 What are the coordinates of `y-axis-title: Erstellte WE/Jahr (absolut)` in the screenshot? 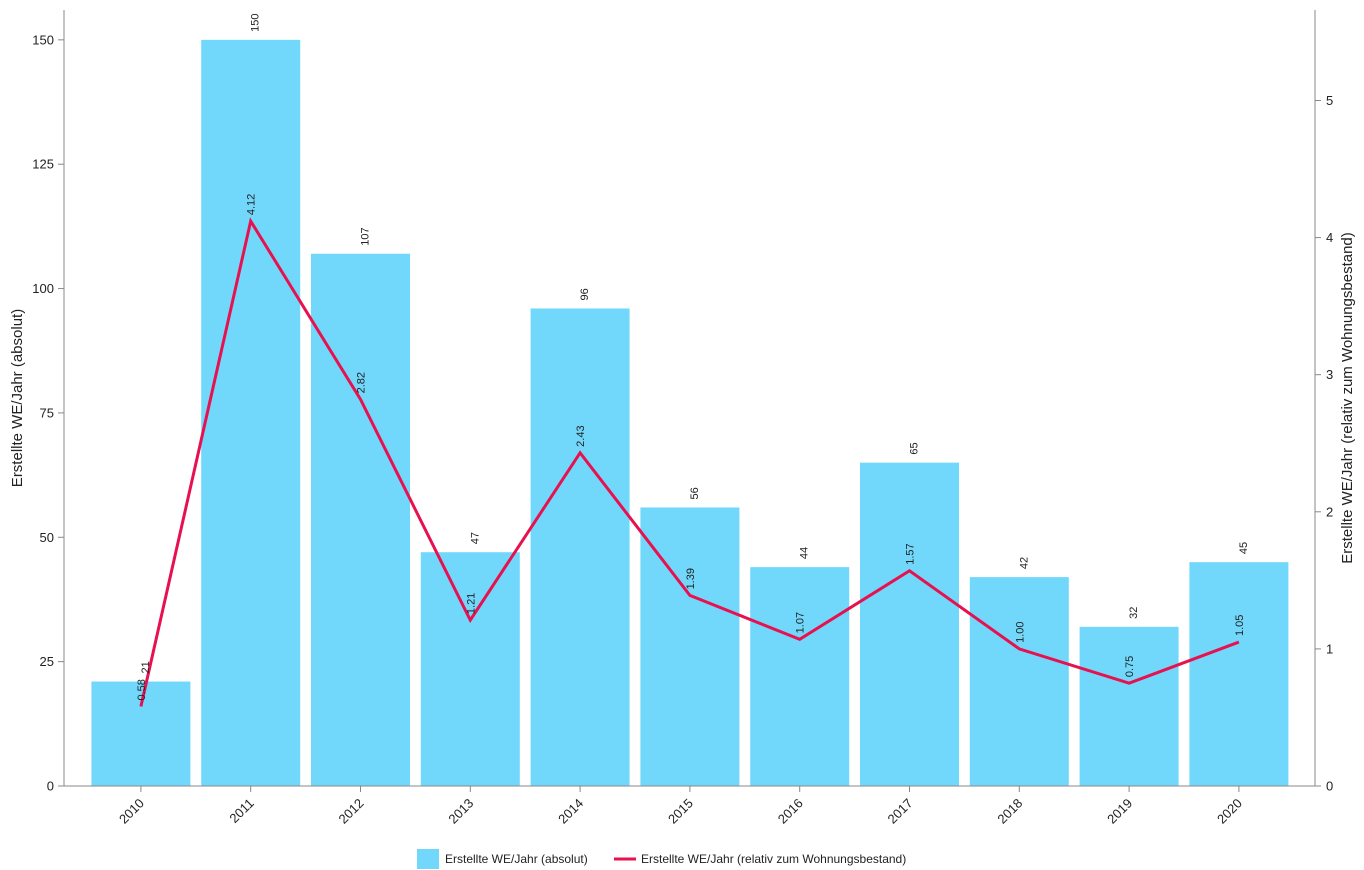 It's located at (17, 398).